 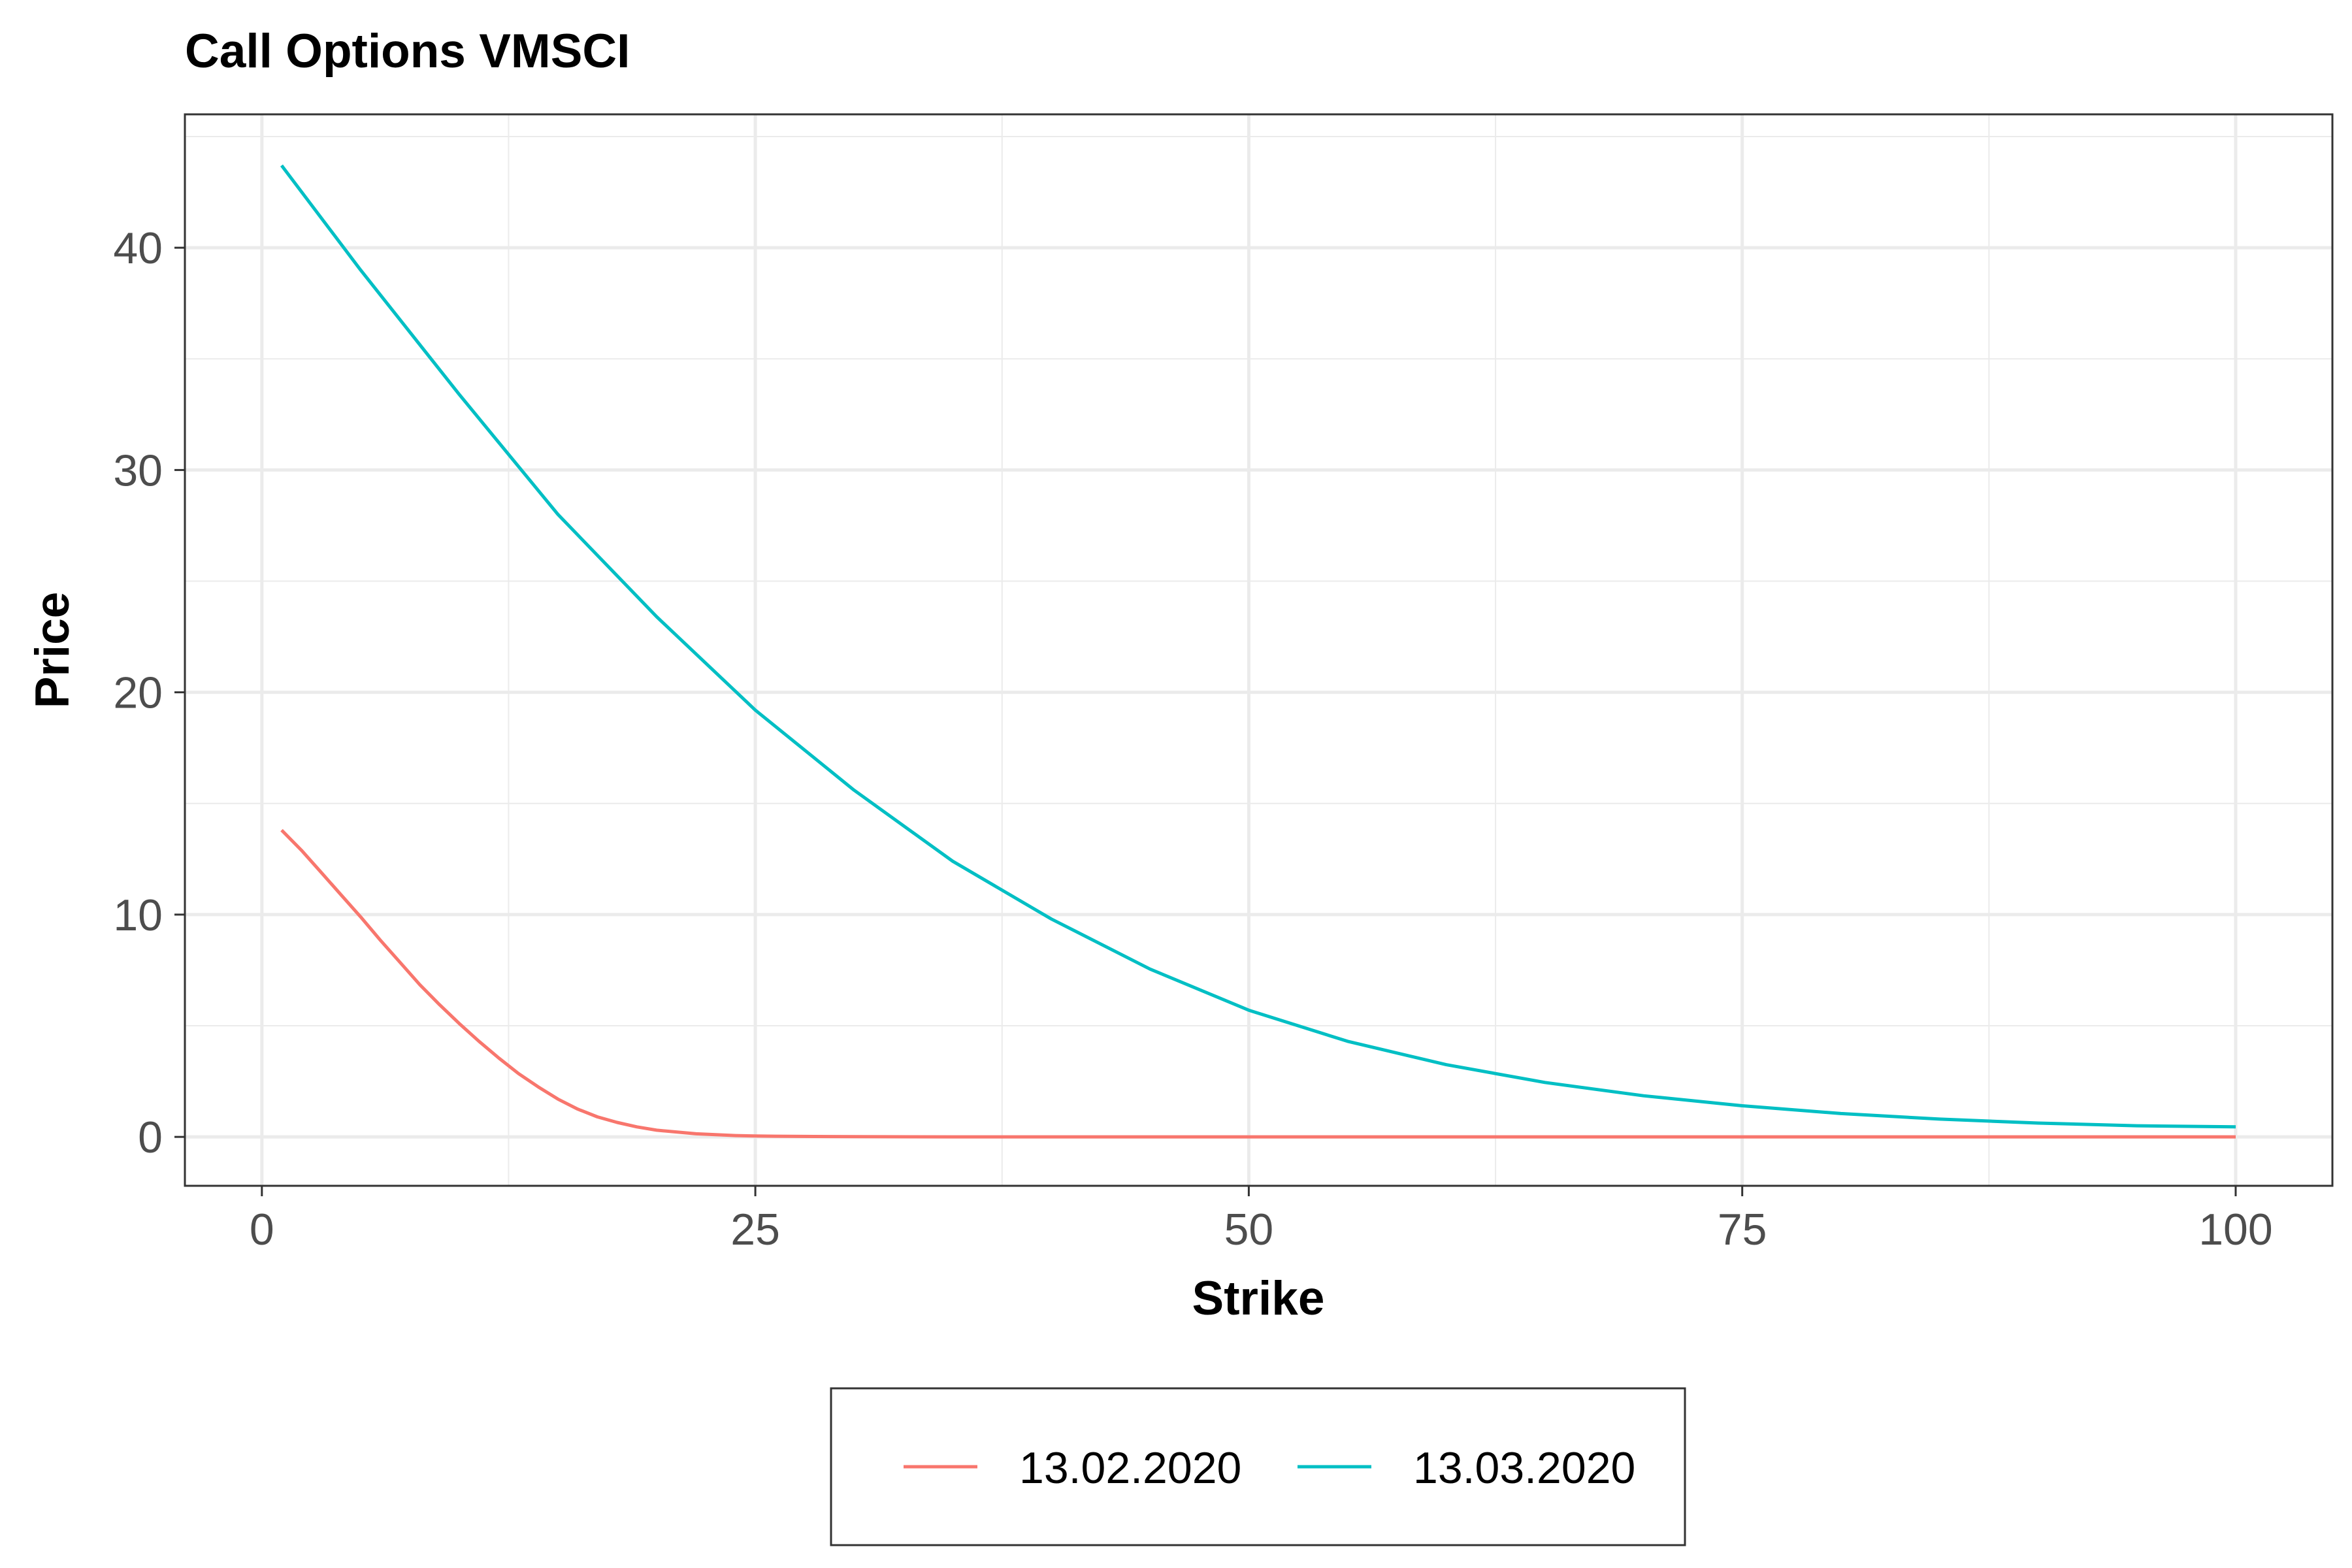 I want to click on y-tick-label: 10, so click(x=138, y=915).